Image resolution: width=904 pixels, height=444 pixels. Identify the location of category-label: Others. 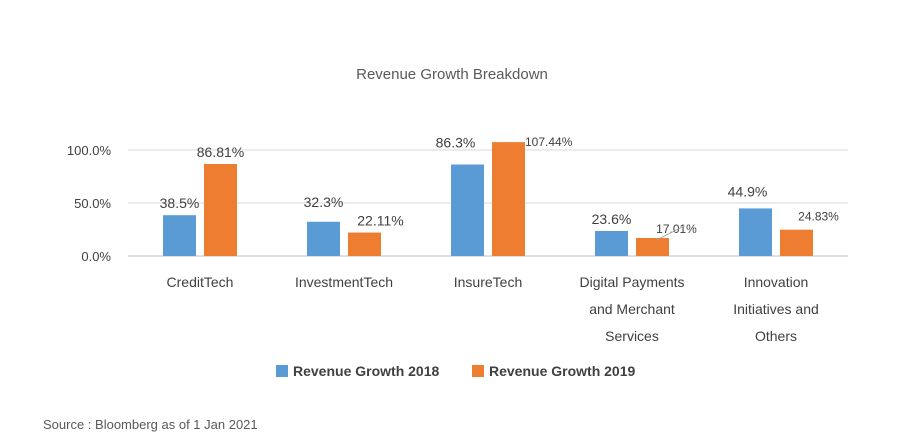
(776, 336).